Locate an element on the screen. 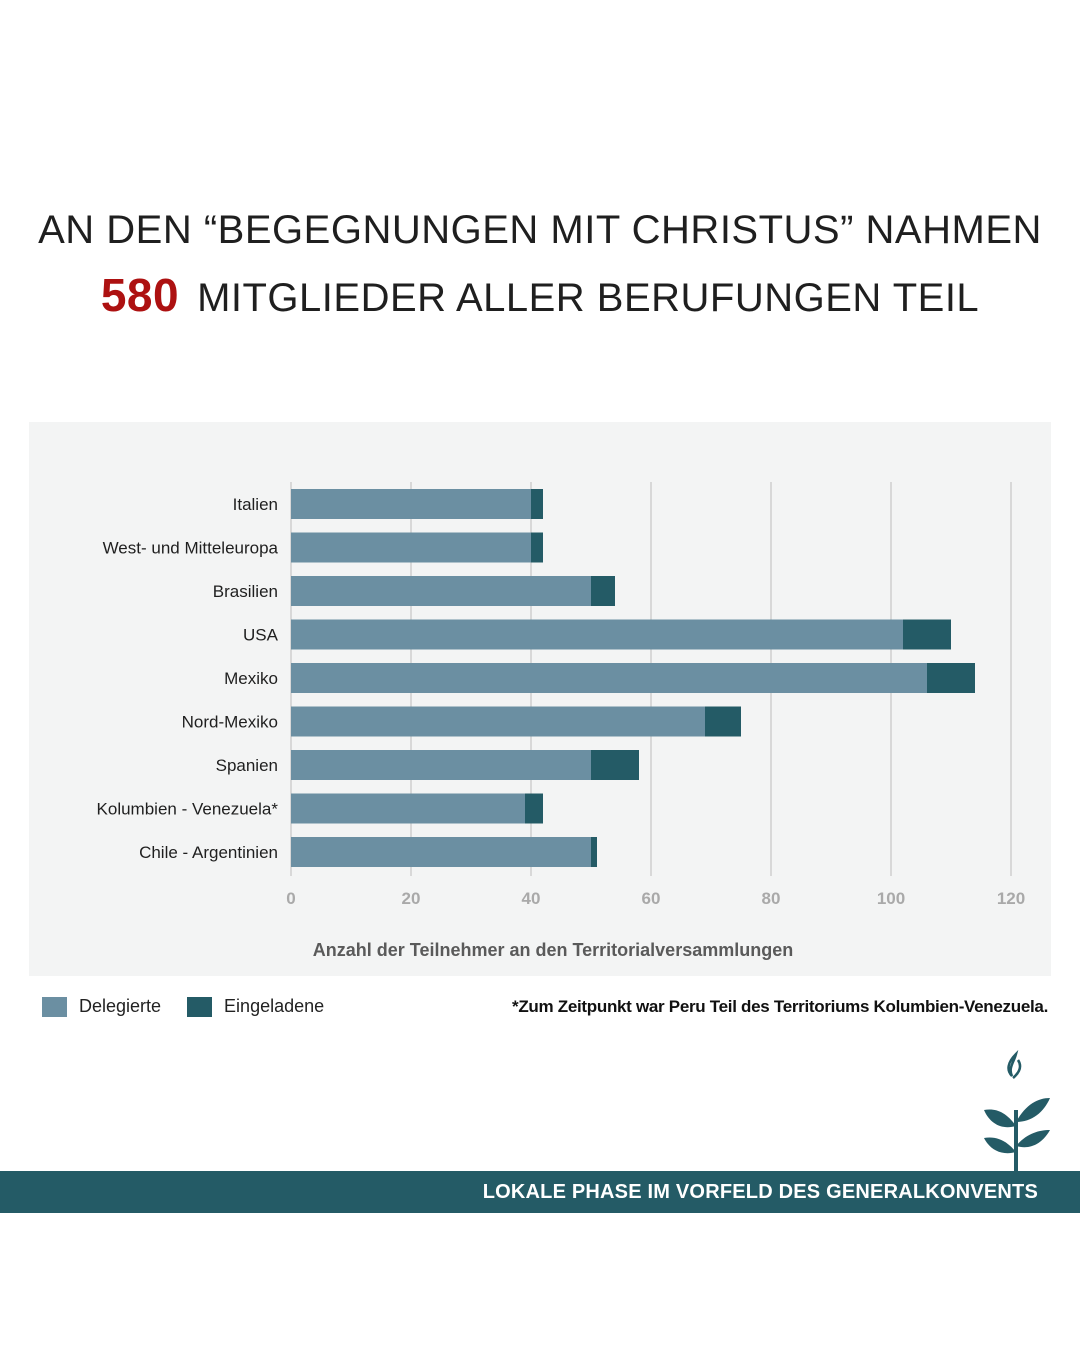 This screenshot has width=1080, height=1350. legend-item-delegates: Delegierte is located at coordinates (101, 1006).